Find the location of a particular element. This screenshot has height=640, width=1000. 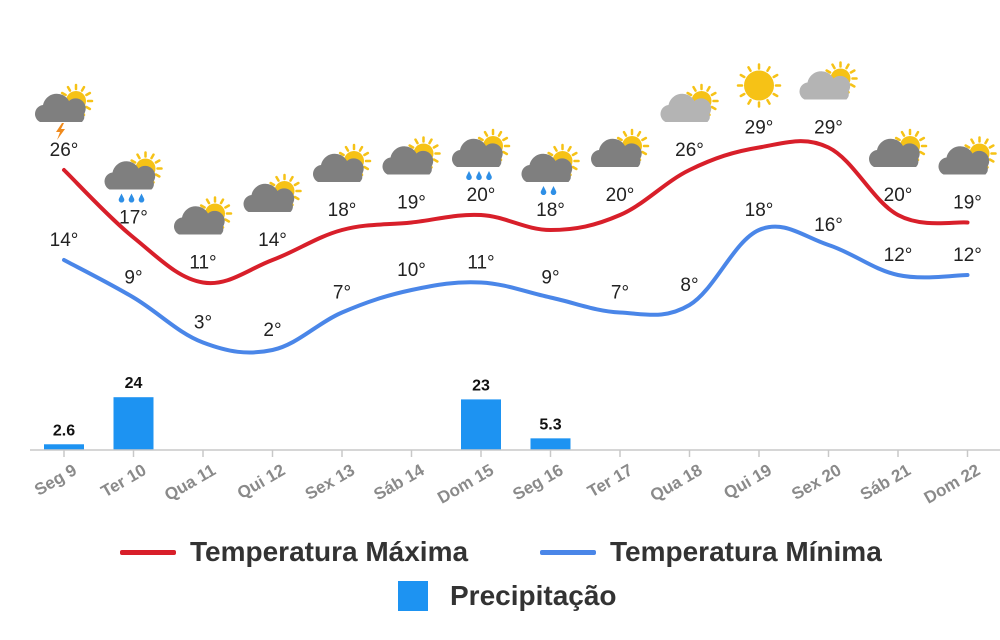

x-tick-label: Sáb 21 is located at coordinates (885, 482).